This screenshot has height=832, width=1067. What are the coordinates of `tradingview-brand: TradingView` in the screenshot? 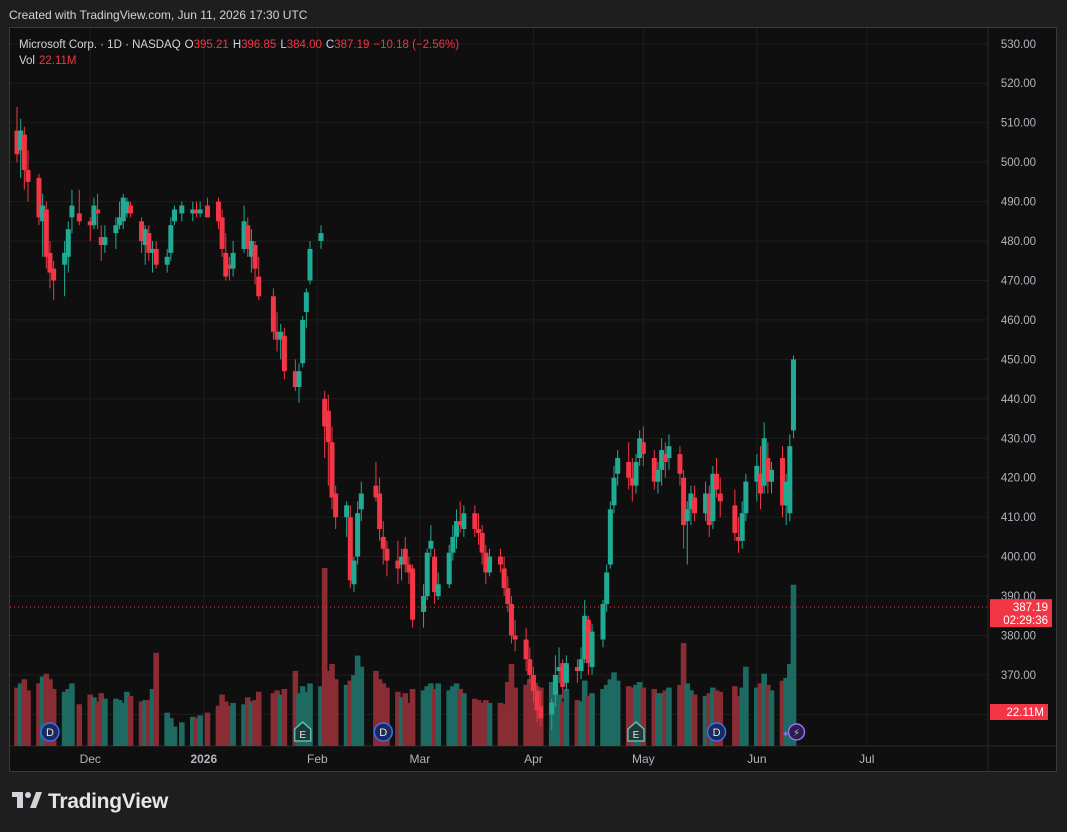 It's located at (90, 802).